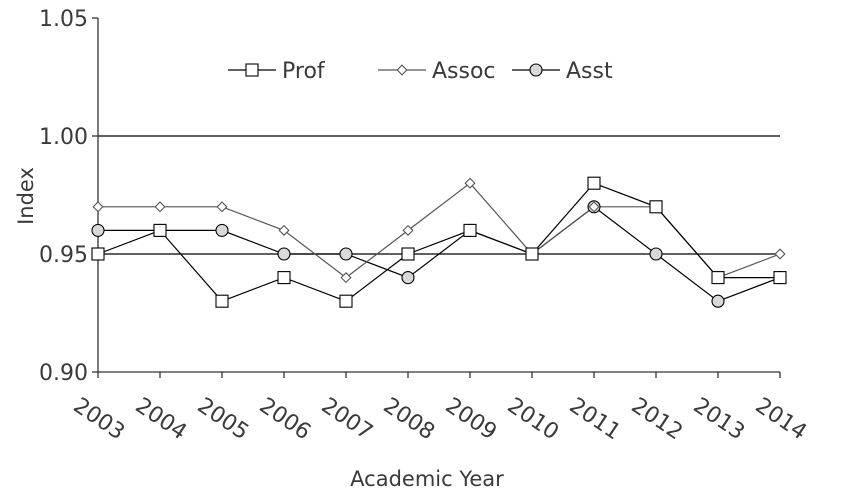 The width and height of the screenshot is (842, 499). Describe the element at coordinates (427, 479) in the screenshot. I see `x-axis-title: Academic Year` at that location.